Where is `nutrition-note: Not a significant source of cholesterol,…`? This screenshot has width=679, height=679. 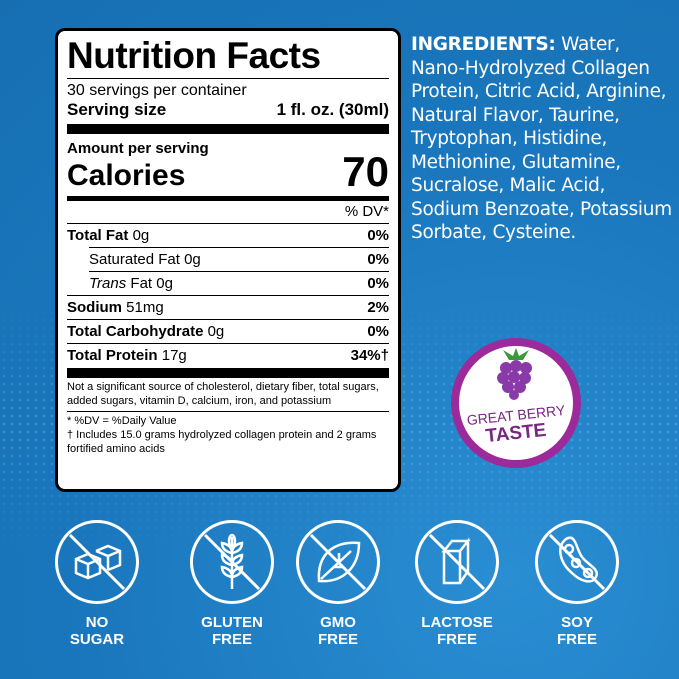
nutrition-note: Not a significant source of cholesterol,… is located at coordinates (228, 395).